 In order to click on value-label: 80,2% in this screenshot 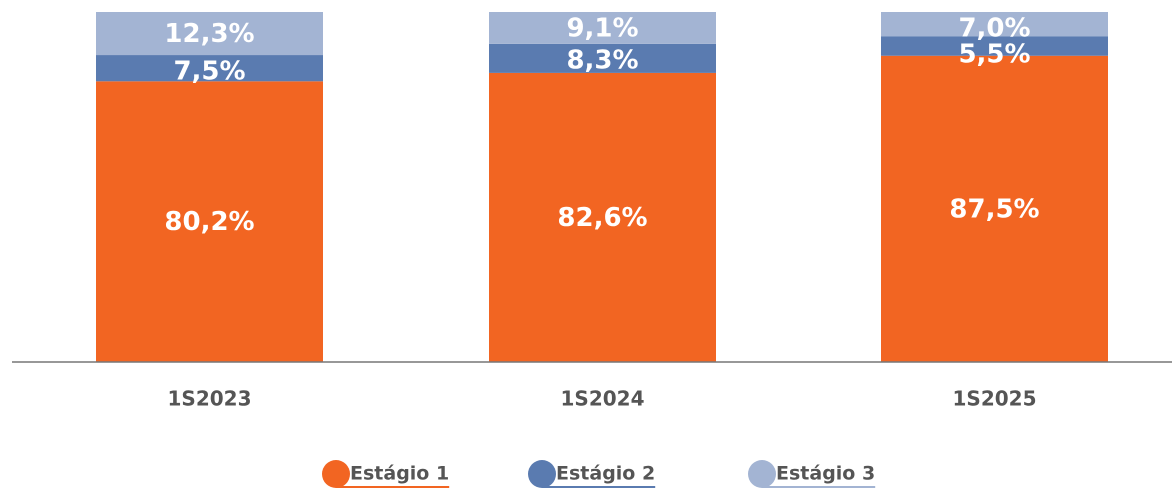, I will do `click(209, 222)`.